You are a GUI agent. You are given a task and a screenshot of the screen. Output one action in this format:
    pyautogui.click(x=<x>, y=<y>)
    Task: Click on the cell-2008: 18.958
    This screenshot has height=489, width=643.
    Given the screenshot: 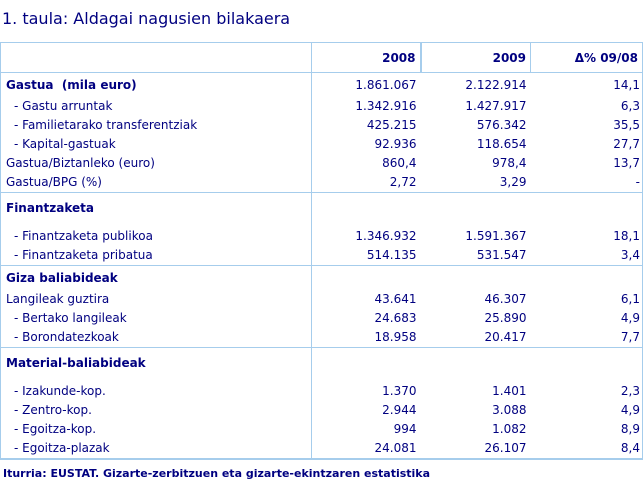 What is the action you would take?
    pyautogui.click(x=395, y=337)
    